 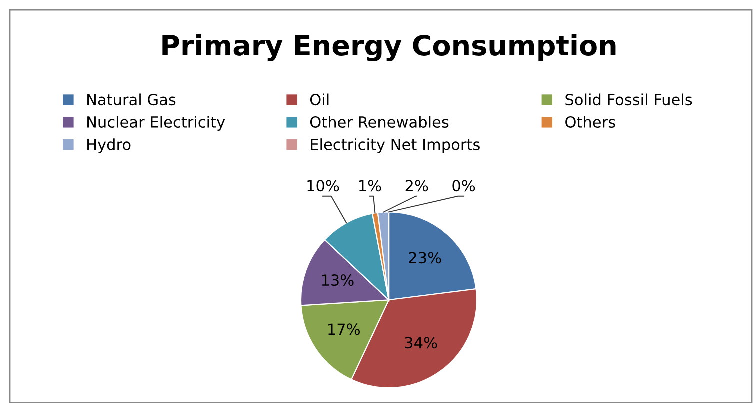 I want to click on text: 0%, so click(x=464, y=186).